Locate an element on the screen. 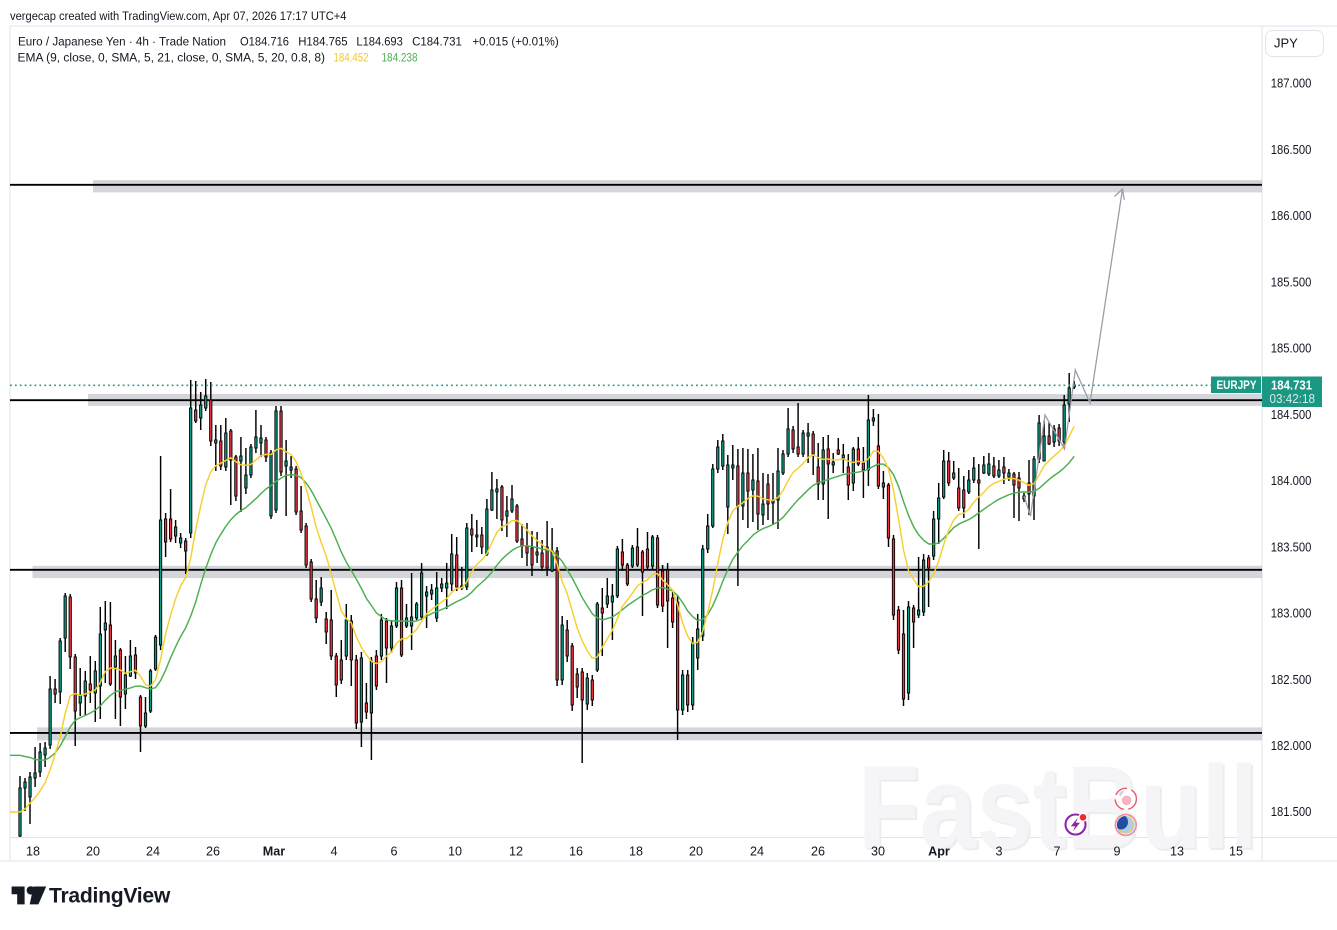 The width and height of the screenshot is (1337, 930). svg-text: +0.015 (+0.01%) is located at coordinates (515, 42).